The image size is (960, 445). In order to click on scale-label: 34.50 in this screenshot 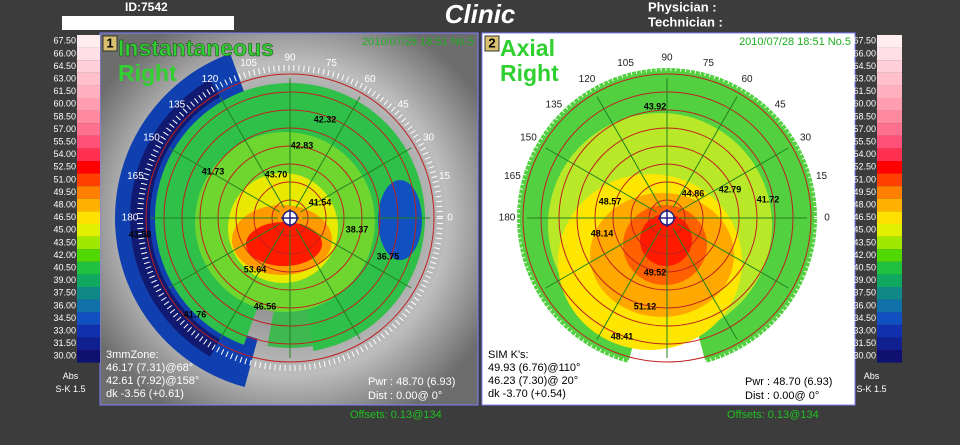, I will do `click(864, 318)`.